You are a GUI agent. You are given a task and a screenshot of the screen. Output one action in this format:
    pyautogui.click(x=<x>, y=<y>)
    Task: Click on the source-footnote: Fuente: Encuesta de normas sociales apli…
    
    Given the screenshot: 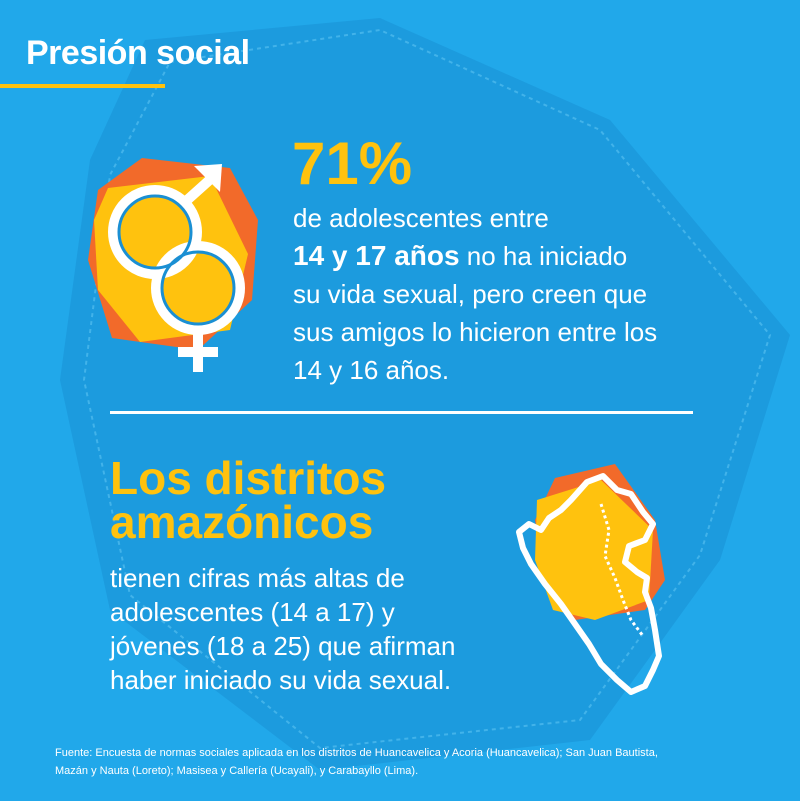 What is the action you would take?
    pyautogui.click(x=415, y=762)
    